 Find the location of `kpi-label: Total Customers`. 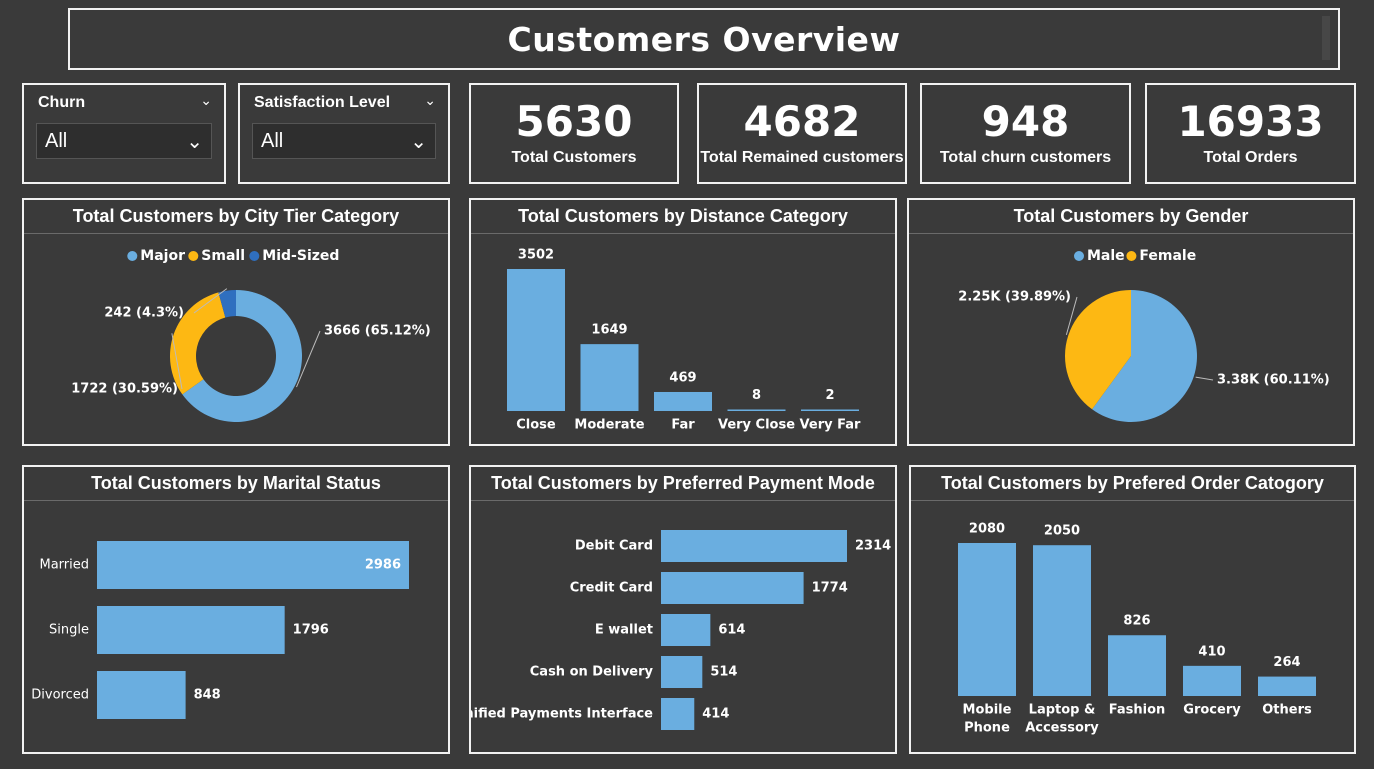

kpi-label: Total Customers is located at coordinates (574, 157).